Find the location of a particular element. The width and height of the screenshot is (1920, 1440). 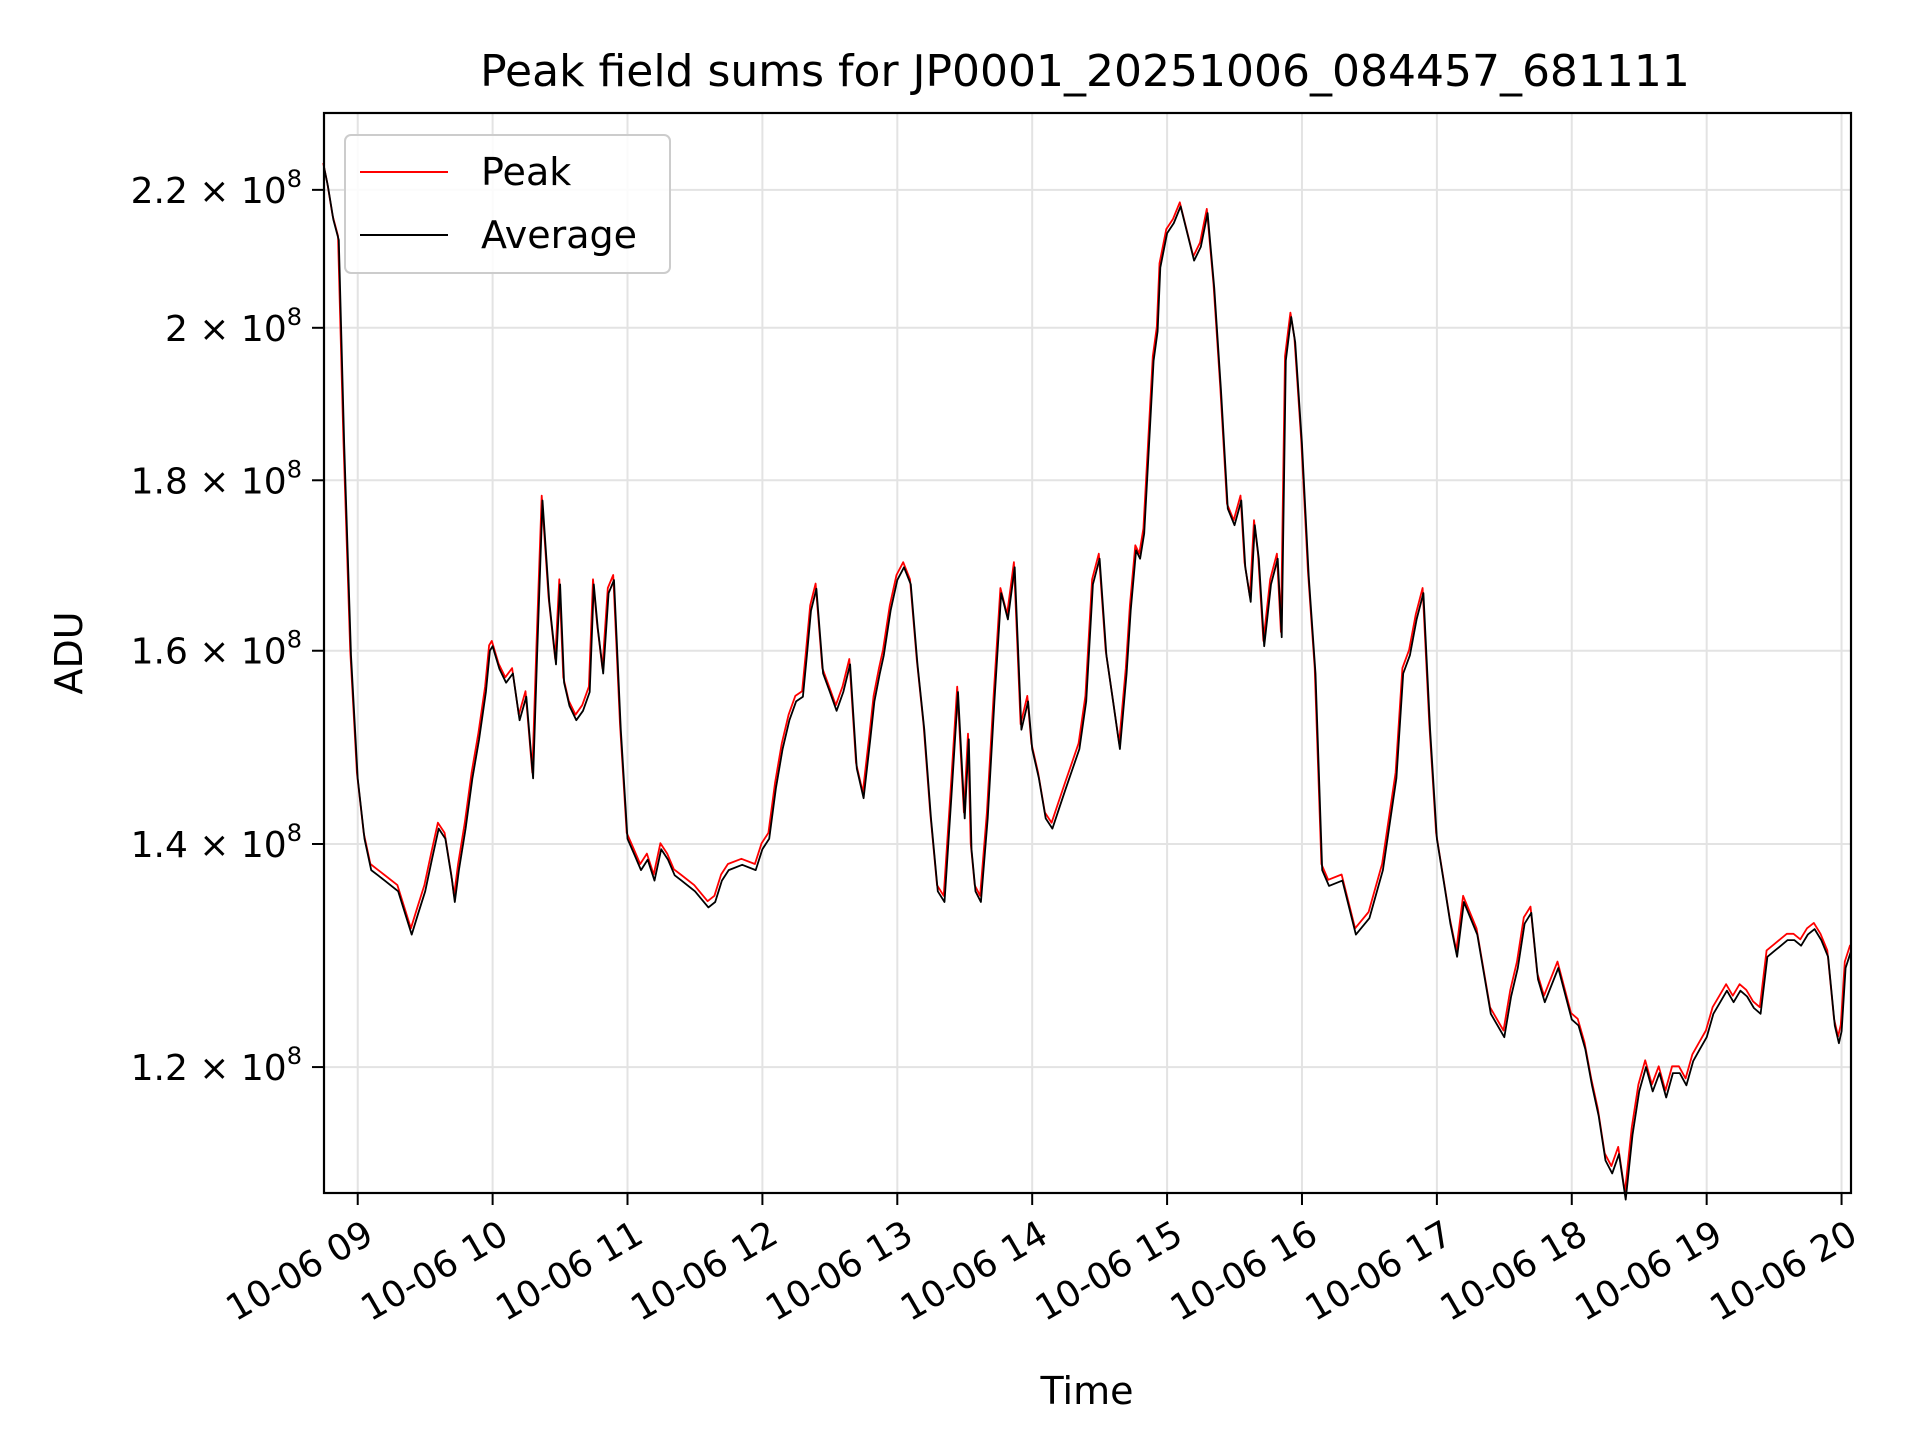

y-axis-label: ADU is located at coordinates (69, 652).